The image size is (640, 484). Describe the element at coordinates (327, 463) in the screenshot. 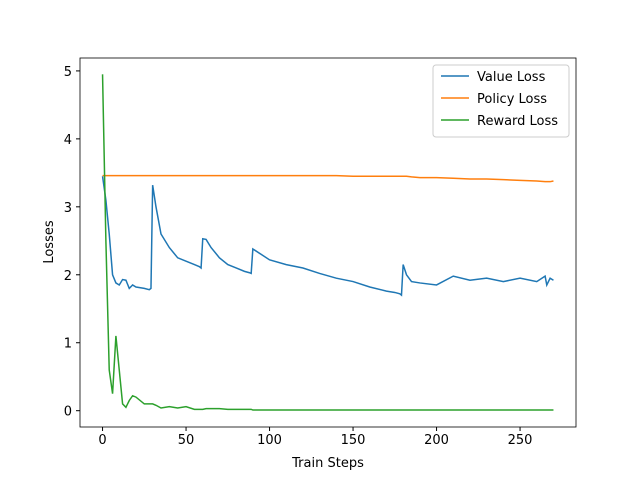

I see `x-axis-label: Train Steps` at that location.